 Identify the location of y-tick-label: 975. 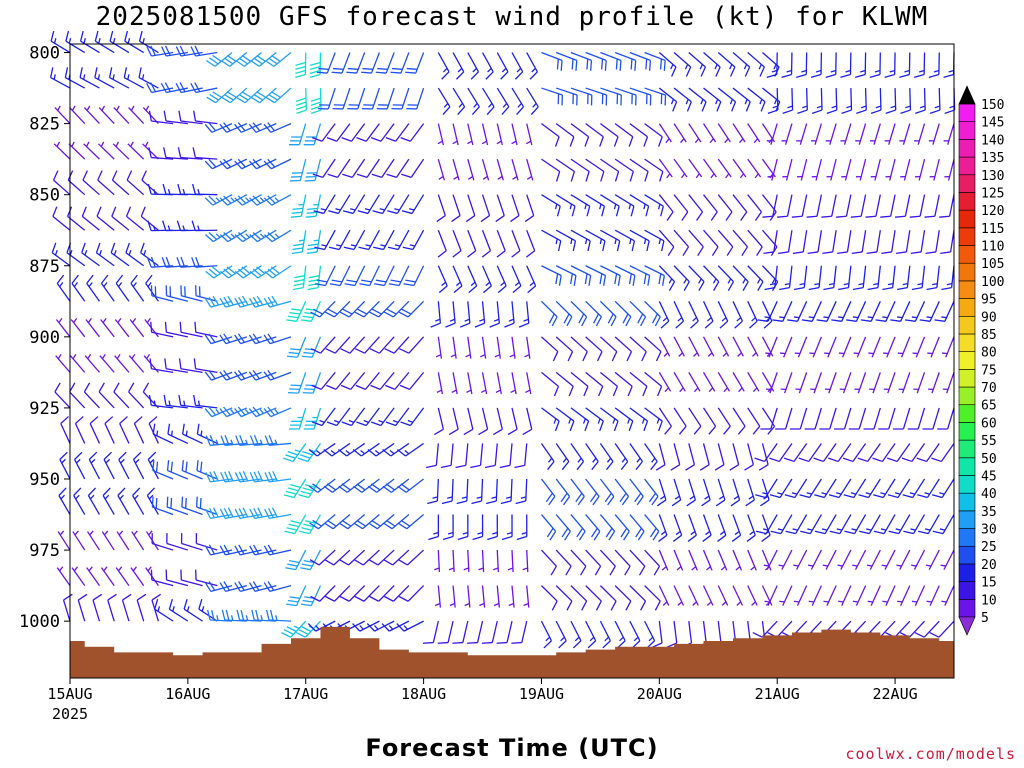
(44, 551).